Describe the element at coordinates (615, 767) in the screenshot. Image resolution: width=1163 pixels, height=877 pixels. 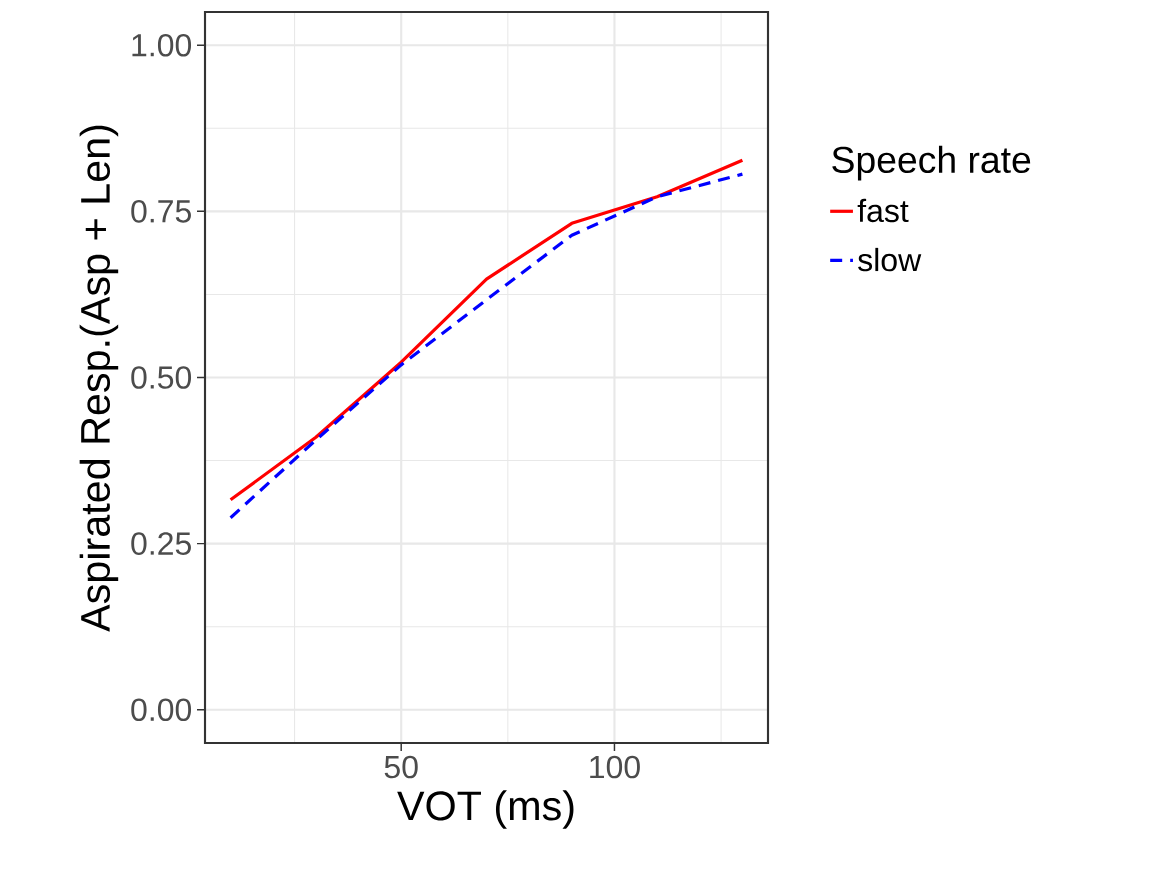
I see `x-tick-label: 100` at that location.